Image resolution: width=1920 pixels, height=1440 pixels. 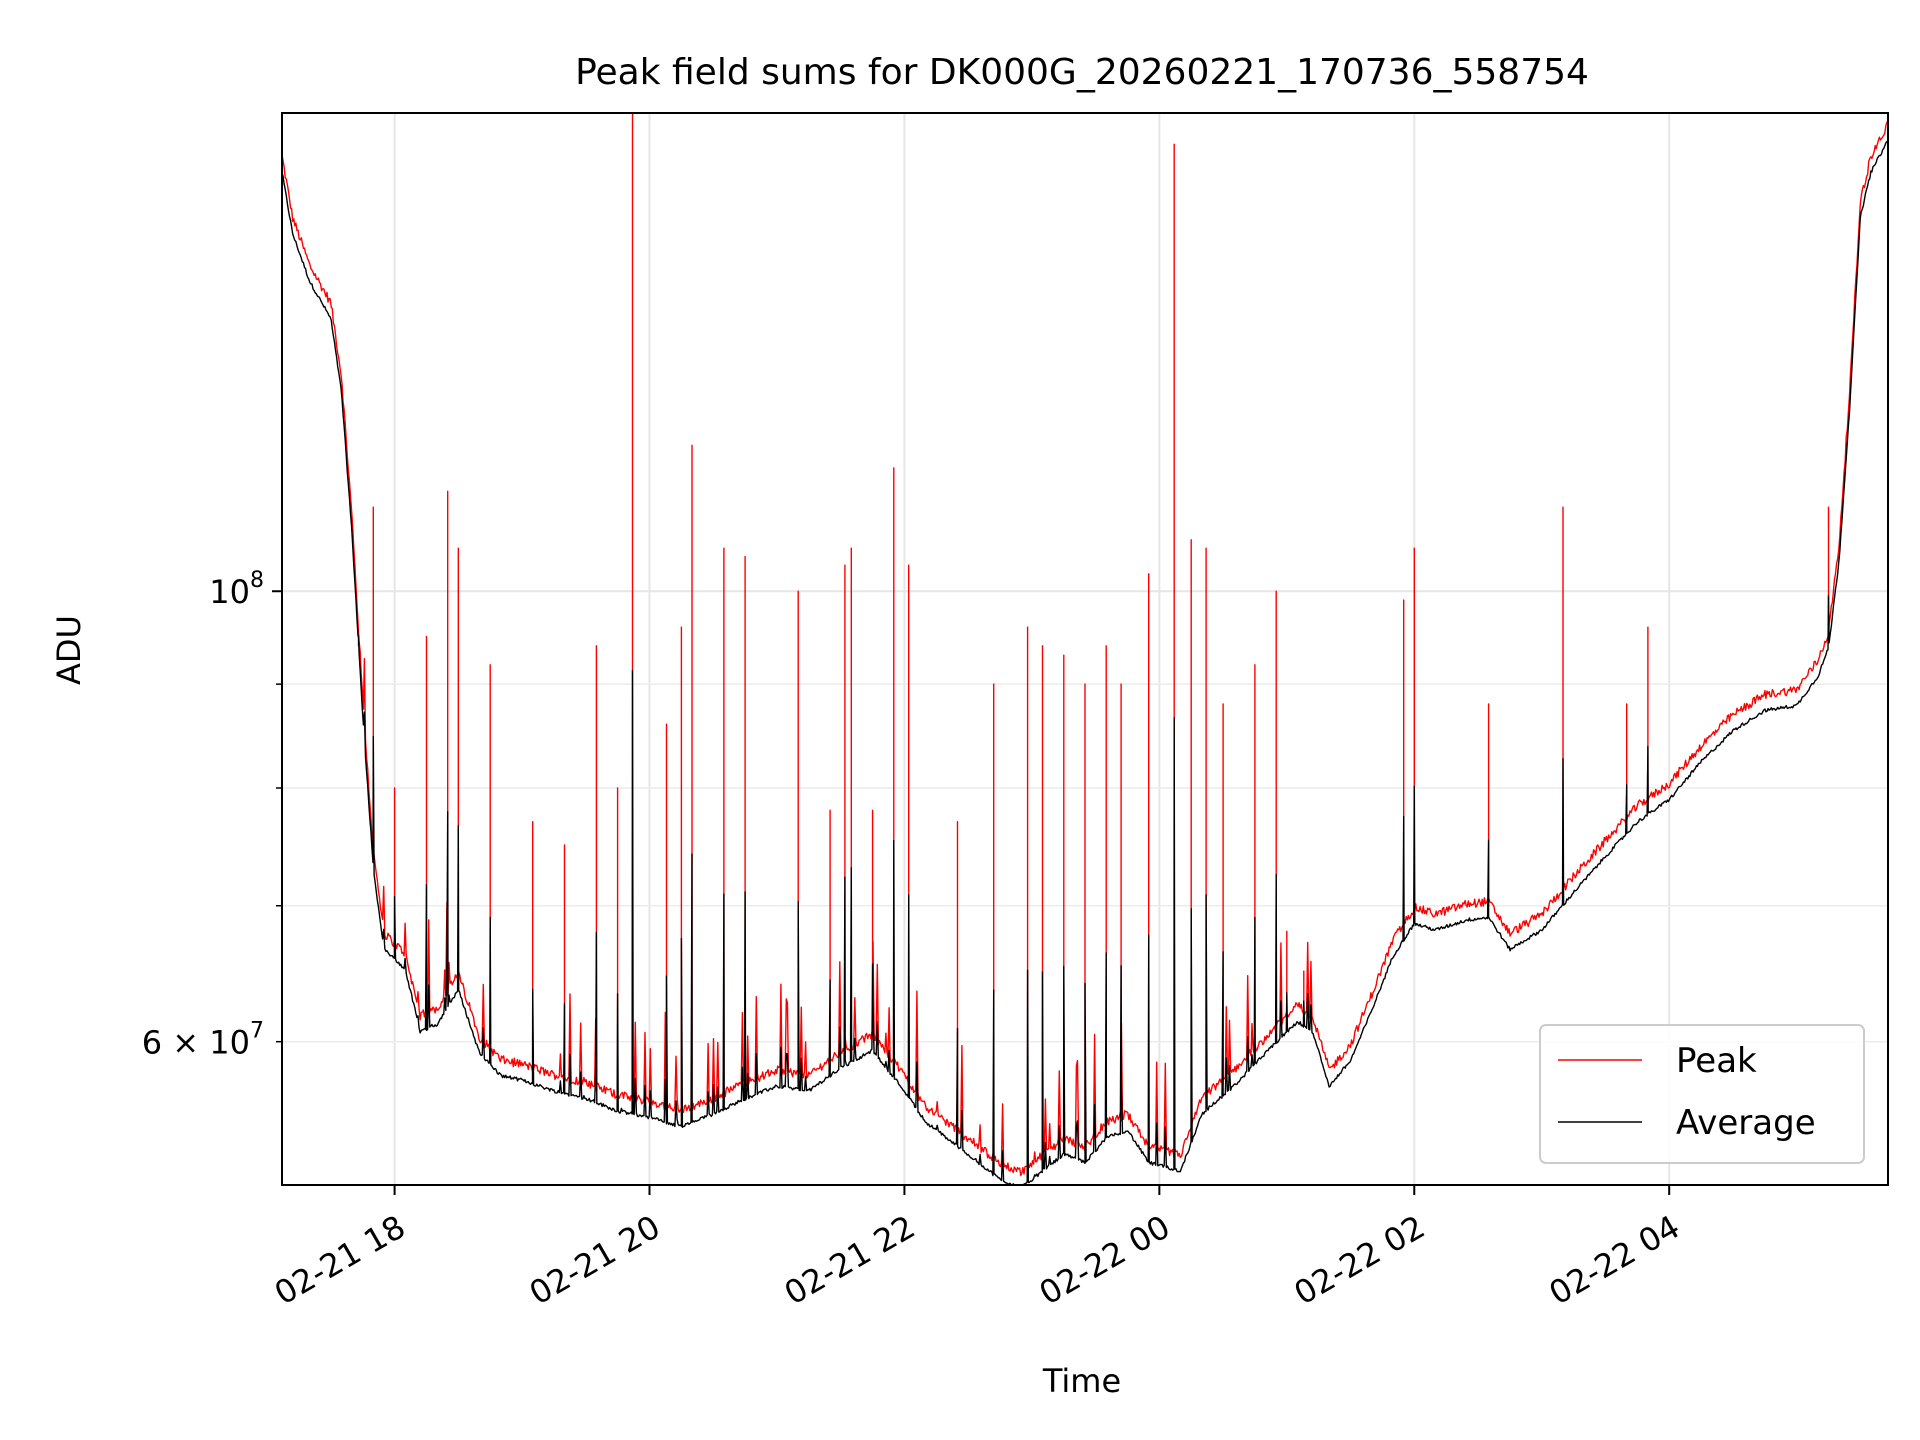 What do you see at coordinates (1716, 1061) in the screenshot?
I see `legend-peak-label: Peak` at bounding box center [1716, 1061].